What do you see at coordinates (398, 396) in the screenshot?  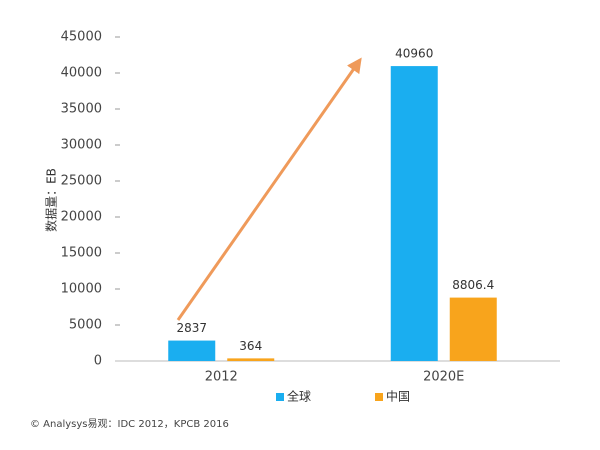 I see `legend-label: 中国` at bounding box center [398, 396].